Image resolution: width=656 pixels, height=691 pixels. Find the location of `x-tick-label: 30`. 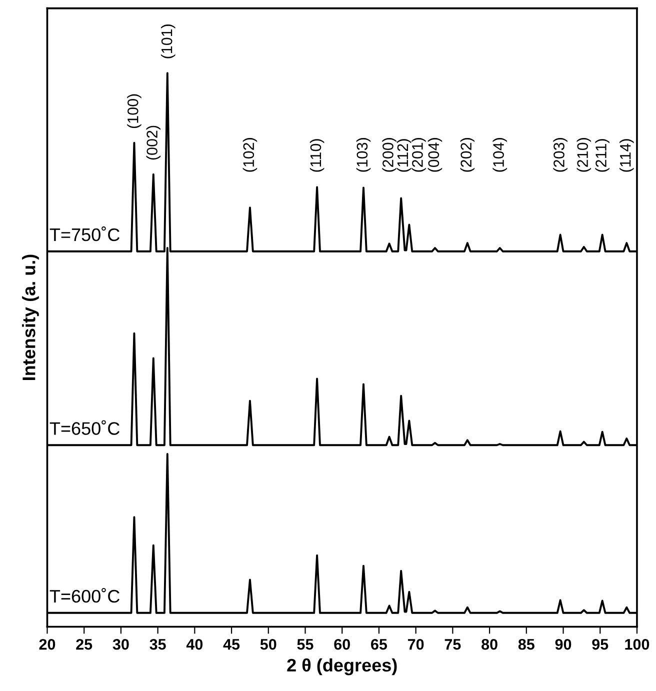

x-tick-label: 30 is located at coordinates (120, 644).